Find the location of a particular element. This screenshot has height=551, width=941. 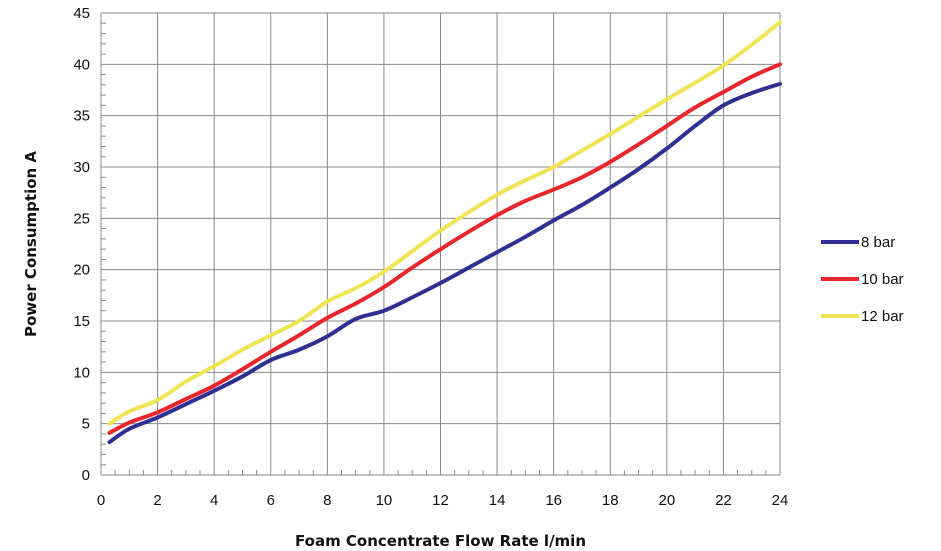

x-tick-label: 12 is located at coordinates (440, 500).